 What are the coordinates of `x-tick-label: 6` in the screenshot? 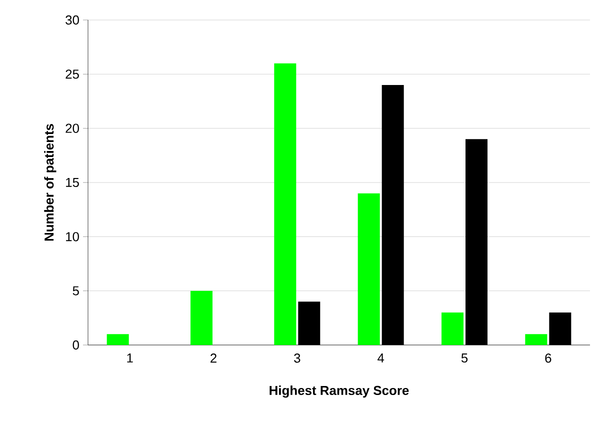 It's located at (548, 358).